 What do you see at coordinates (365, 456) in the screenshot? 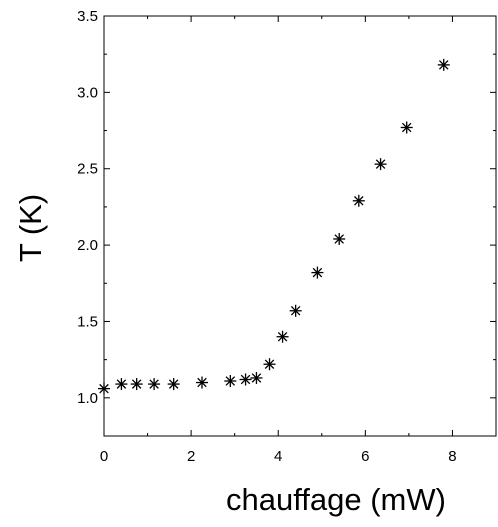
I see `x-tick-label: 6` at bounding box center [365, 456].